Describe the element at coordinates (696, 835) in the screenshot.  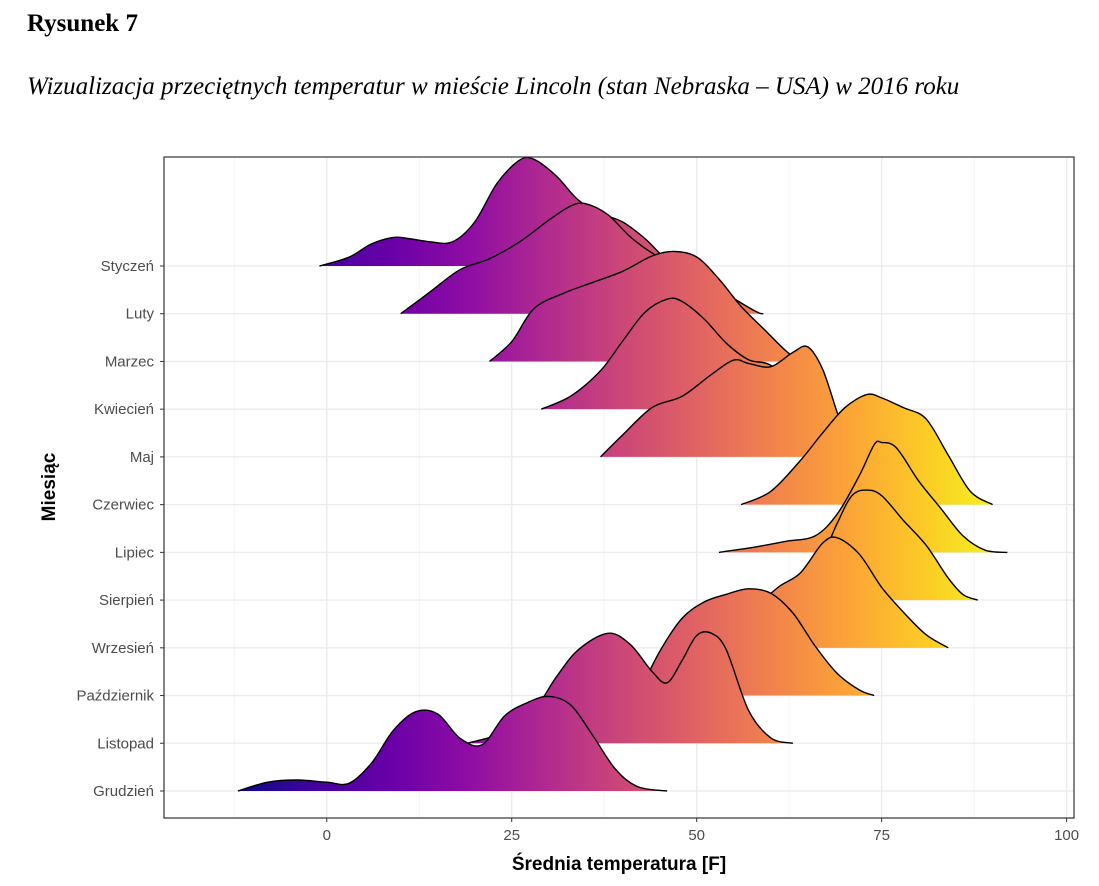
I see `x-tick-label: 50` at that location.